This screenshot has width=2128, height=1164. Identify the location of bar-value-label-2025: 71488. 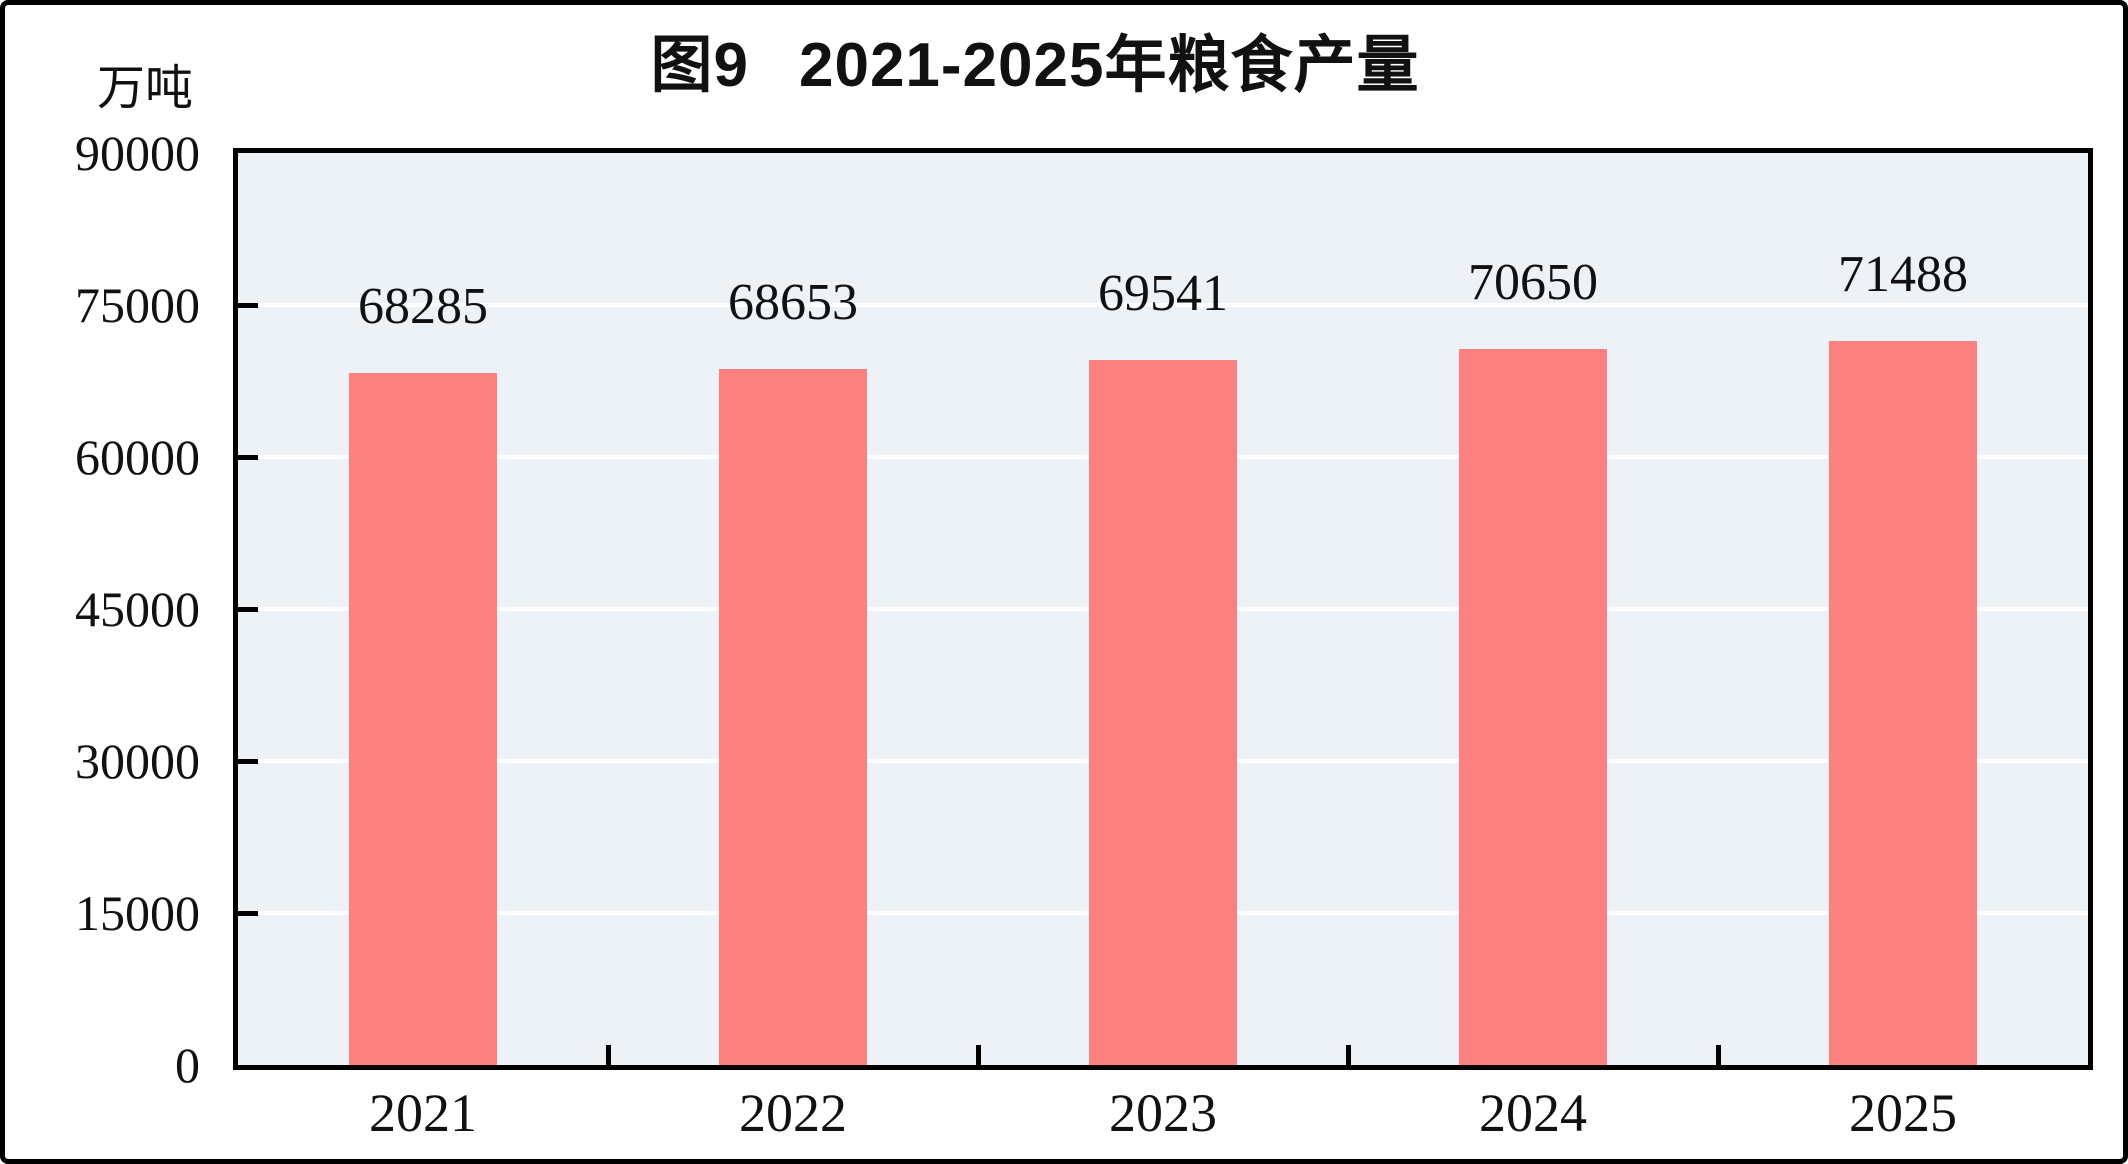
(1903, 274).